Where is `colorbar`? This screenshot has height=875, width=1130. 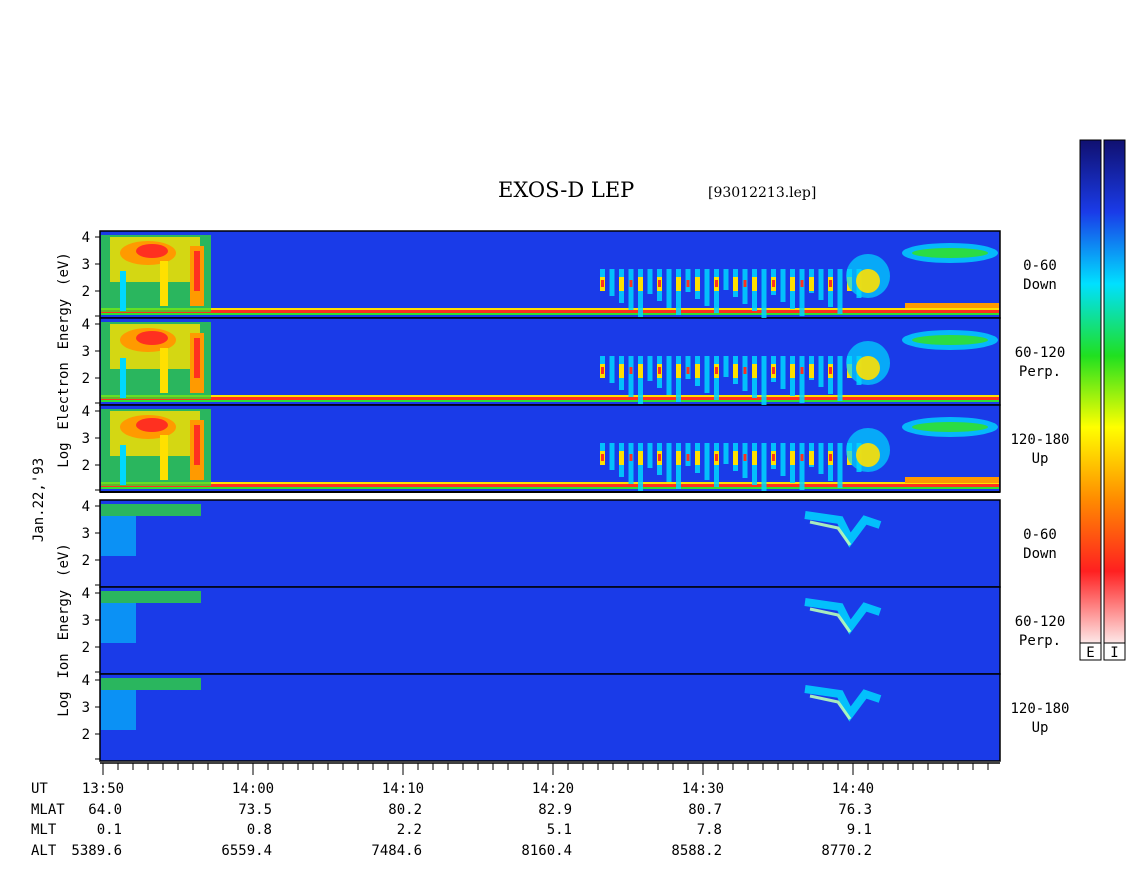
colorbar is located at coordinates (1114, 391).